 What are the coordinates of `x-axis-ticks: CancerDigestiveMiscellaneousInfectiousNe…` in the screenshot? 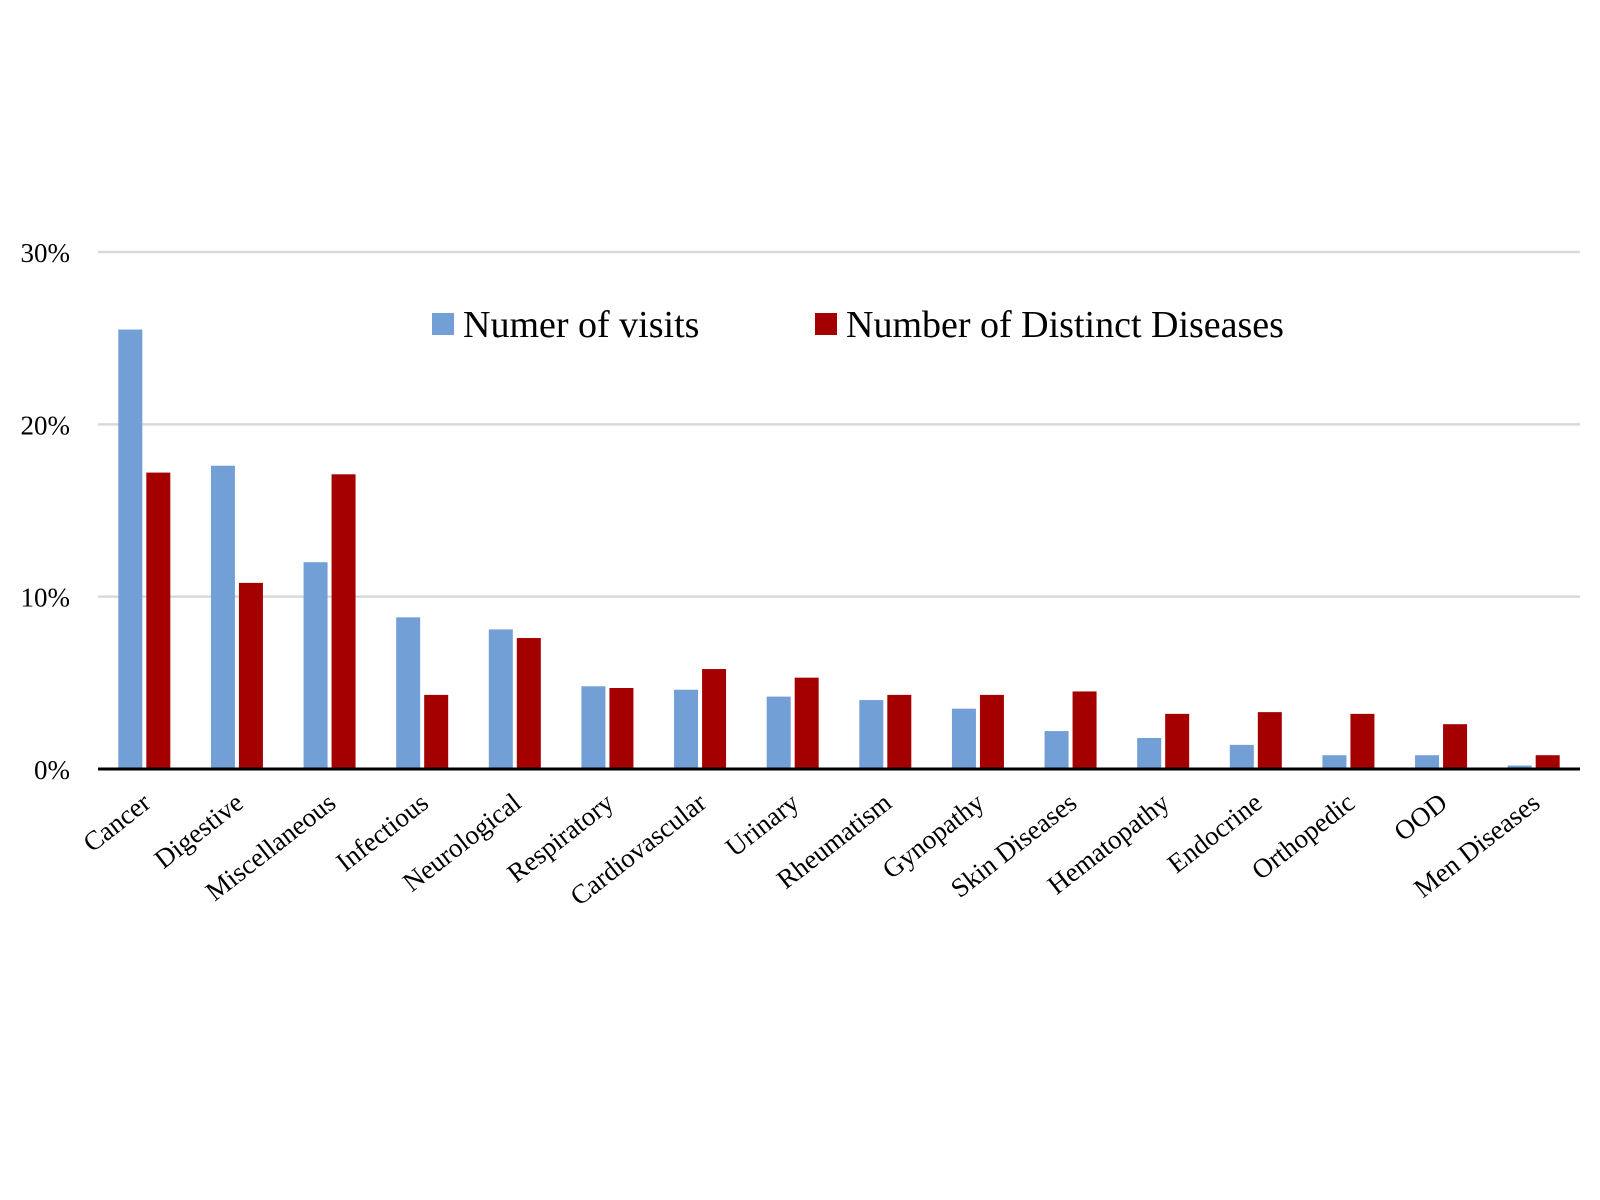 It's located at (811, 849).